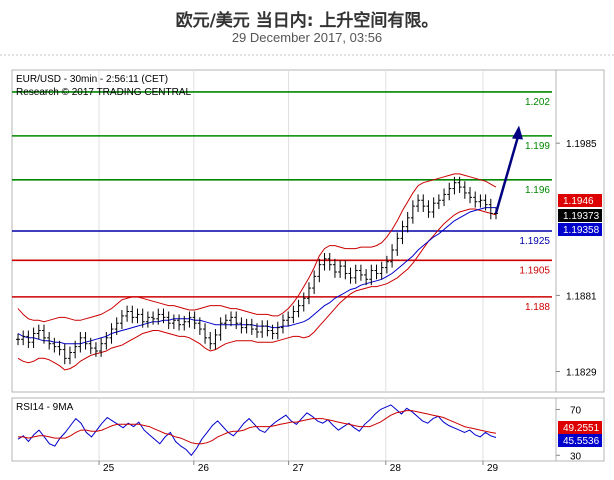  I want to click on y-tick-label: 1.1985, so click(581, 144).